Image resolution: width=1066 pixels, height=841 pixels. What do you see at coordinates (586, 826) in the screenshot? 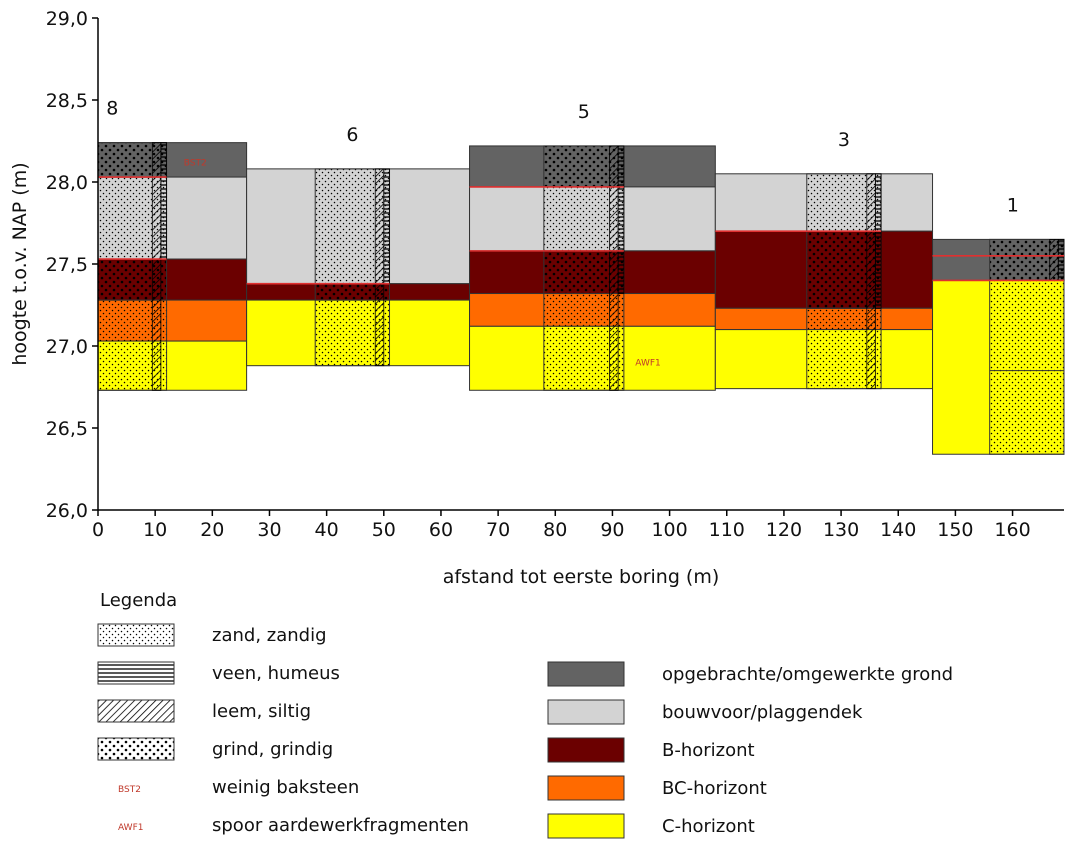
I see `legend-swatch-c-horizont` at bounding box center [586, 826].